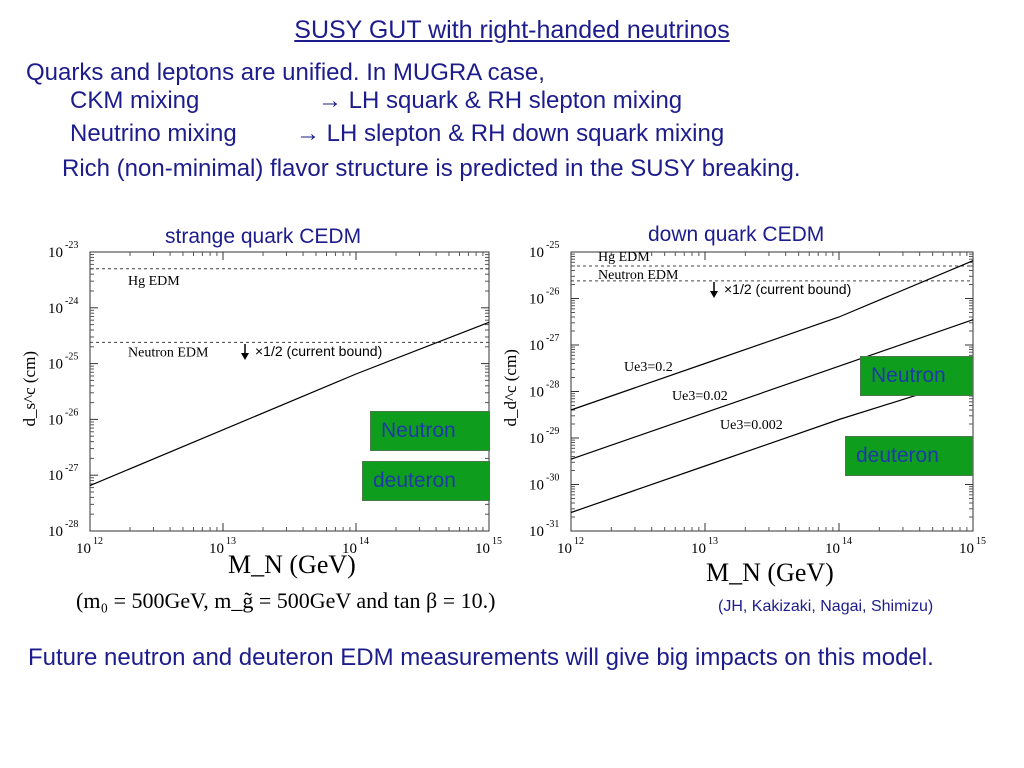 This screenshot has width=1024, height=768. Describe the element at coordinates (770, 572) in the screenshot. I see `right-x-axis-title: M_N (GeV)` at that location.